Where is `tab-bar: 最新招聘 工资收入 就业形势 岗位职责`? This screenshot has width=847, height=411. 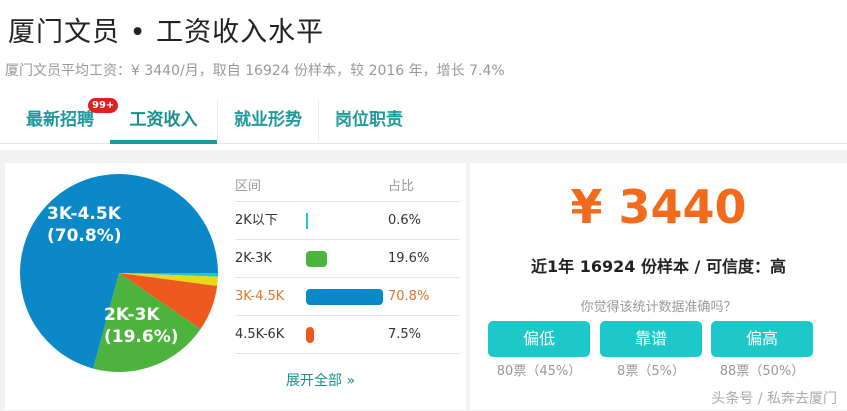
tab-bar: 最新招聘 工资收入 就业形势 岗位职责 is located at coordinates (423, 120).